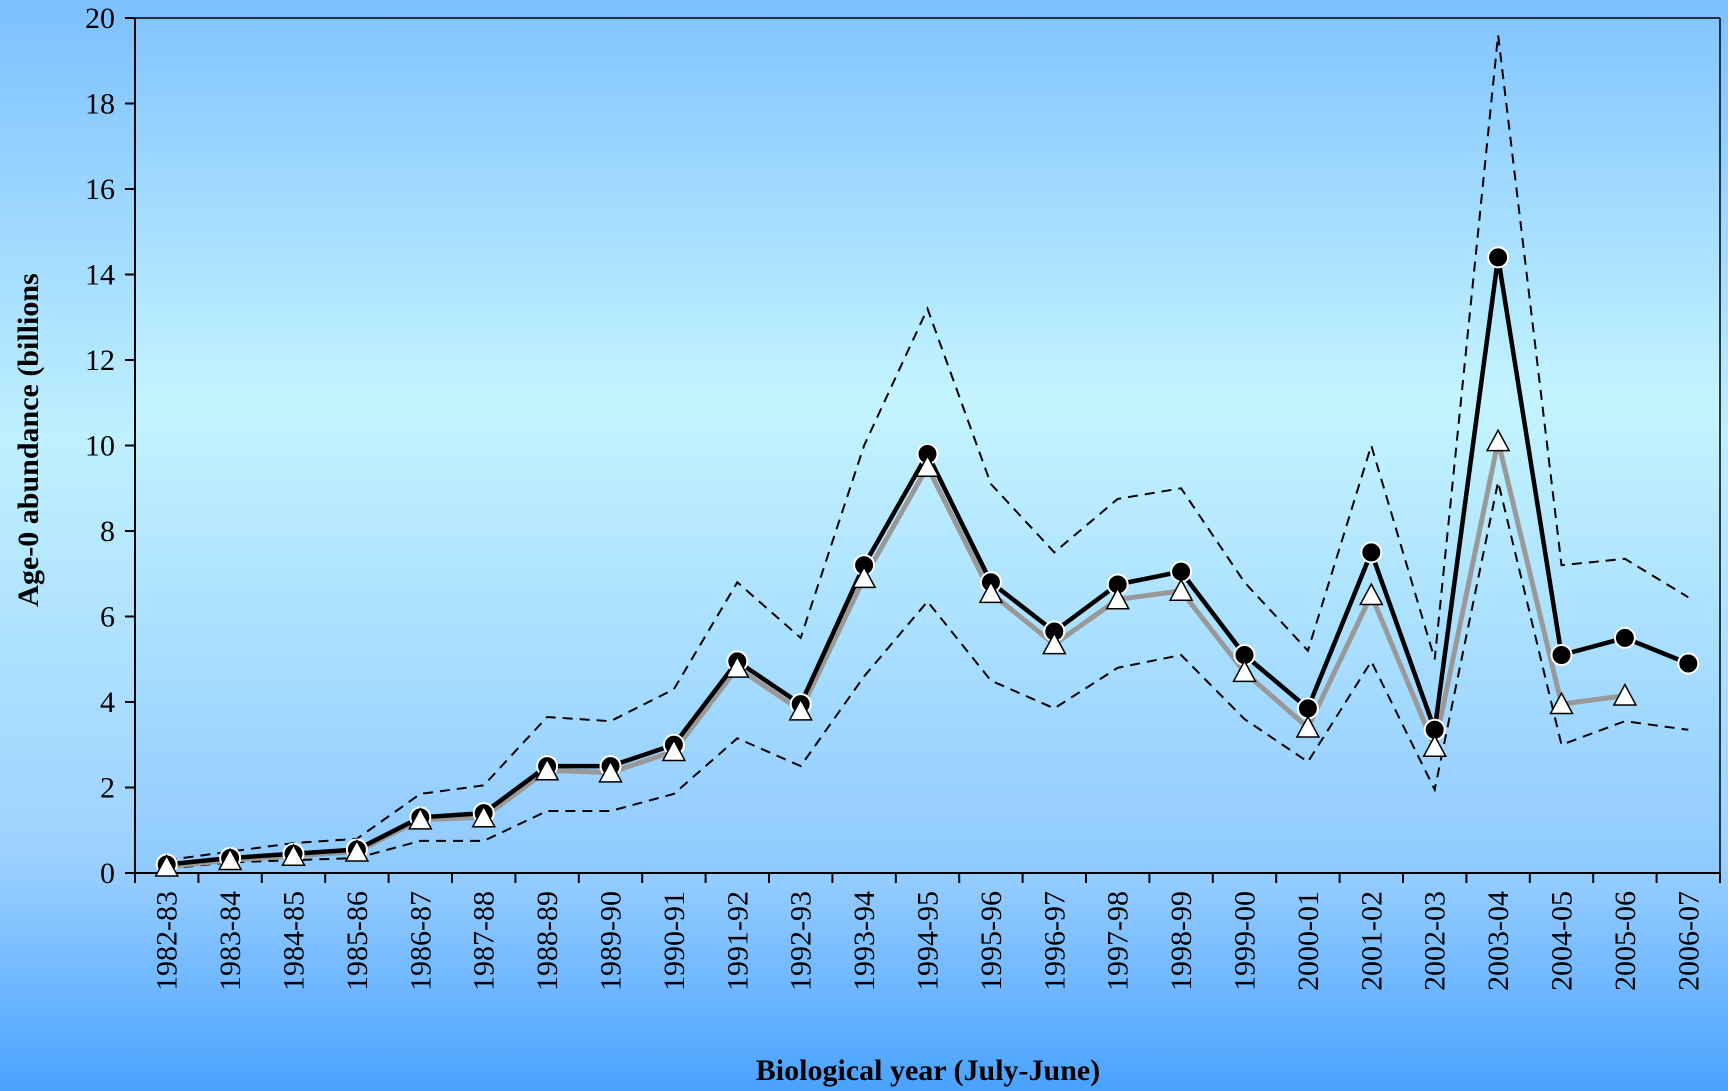 Image resolution: width=1728 pixels, height=1091 pixels. Describe the element at coordinates (547, 941) in the screenshot. I see `x-tick-label: 1988-89` at that location.